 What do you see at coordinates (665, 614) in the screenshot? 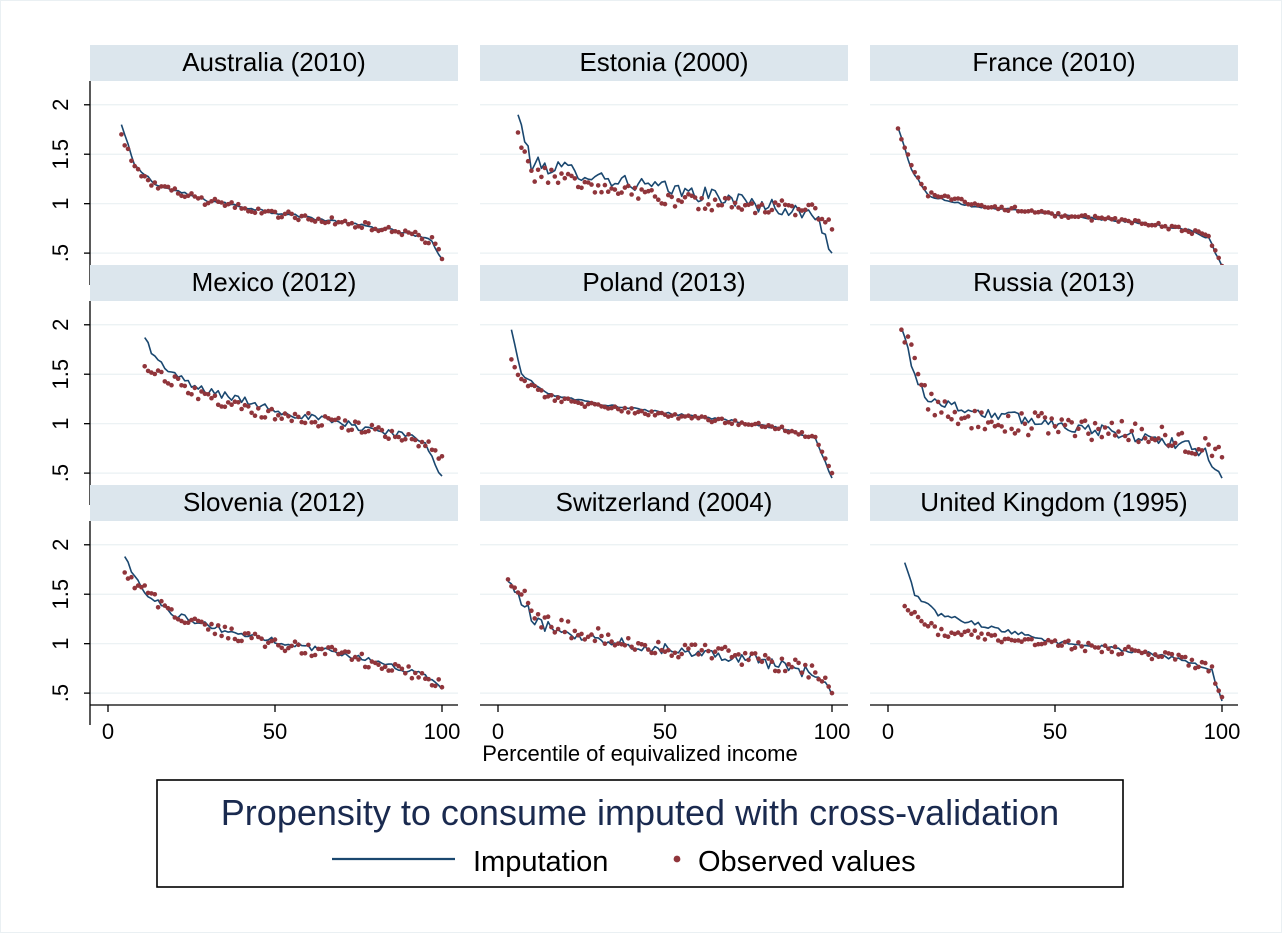
I see `panel-switzerland-2004: Switzerland (2004) 0 50 100` at bounding box center [665, 614].